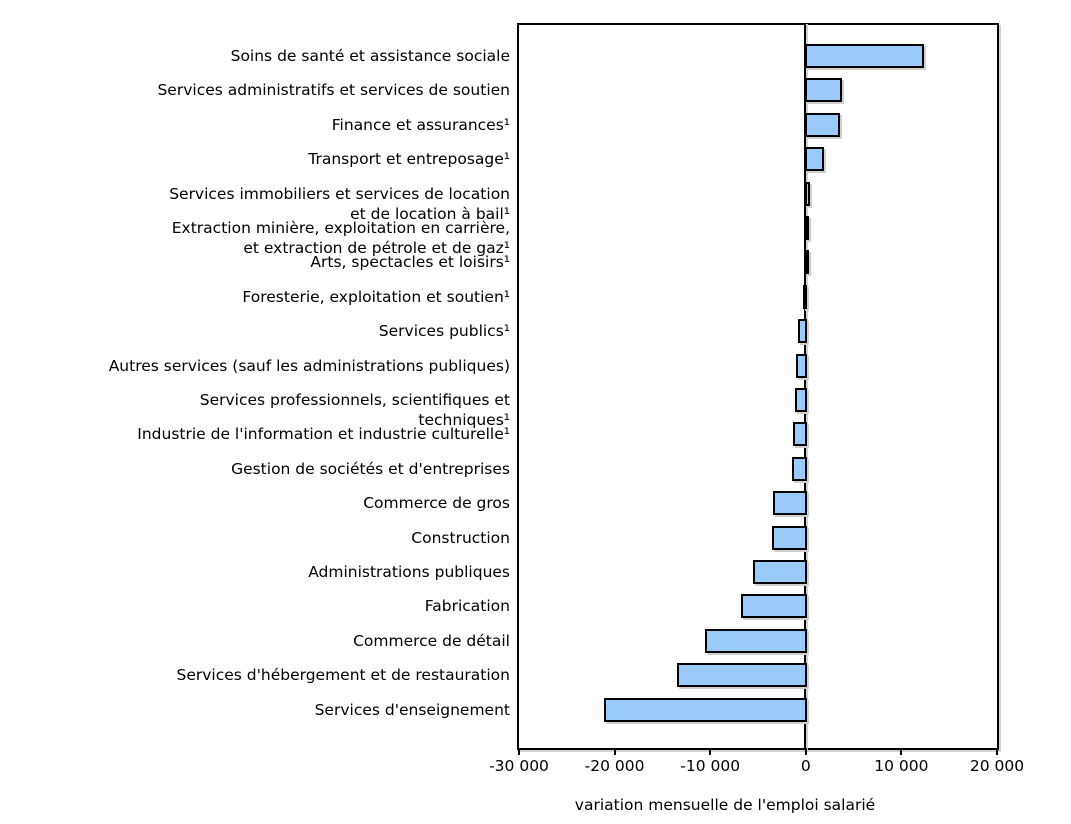 The width and height of the screenshot is (1071, 824). Describe the element at coordinates (420, 124) in the screenshot. I see `category-label: Finance et assurances¹` at that location.